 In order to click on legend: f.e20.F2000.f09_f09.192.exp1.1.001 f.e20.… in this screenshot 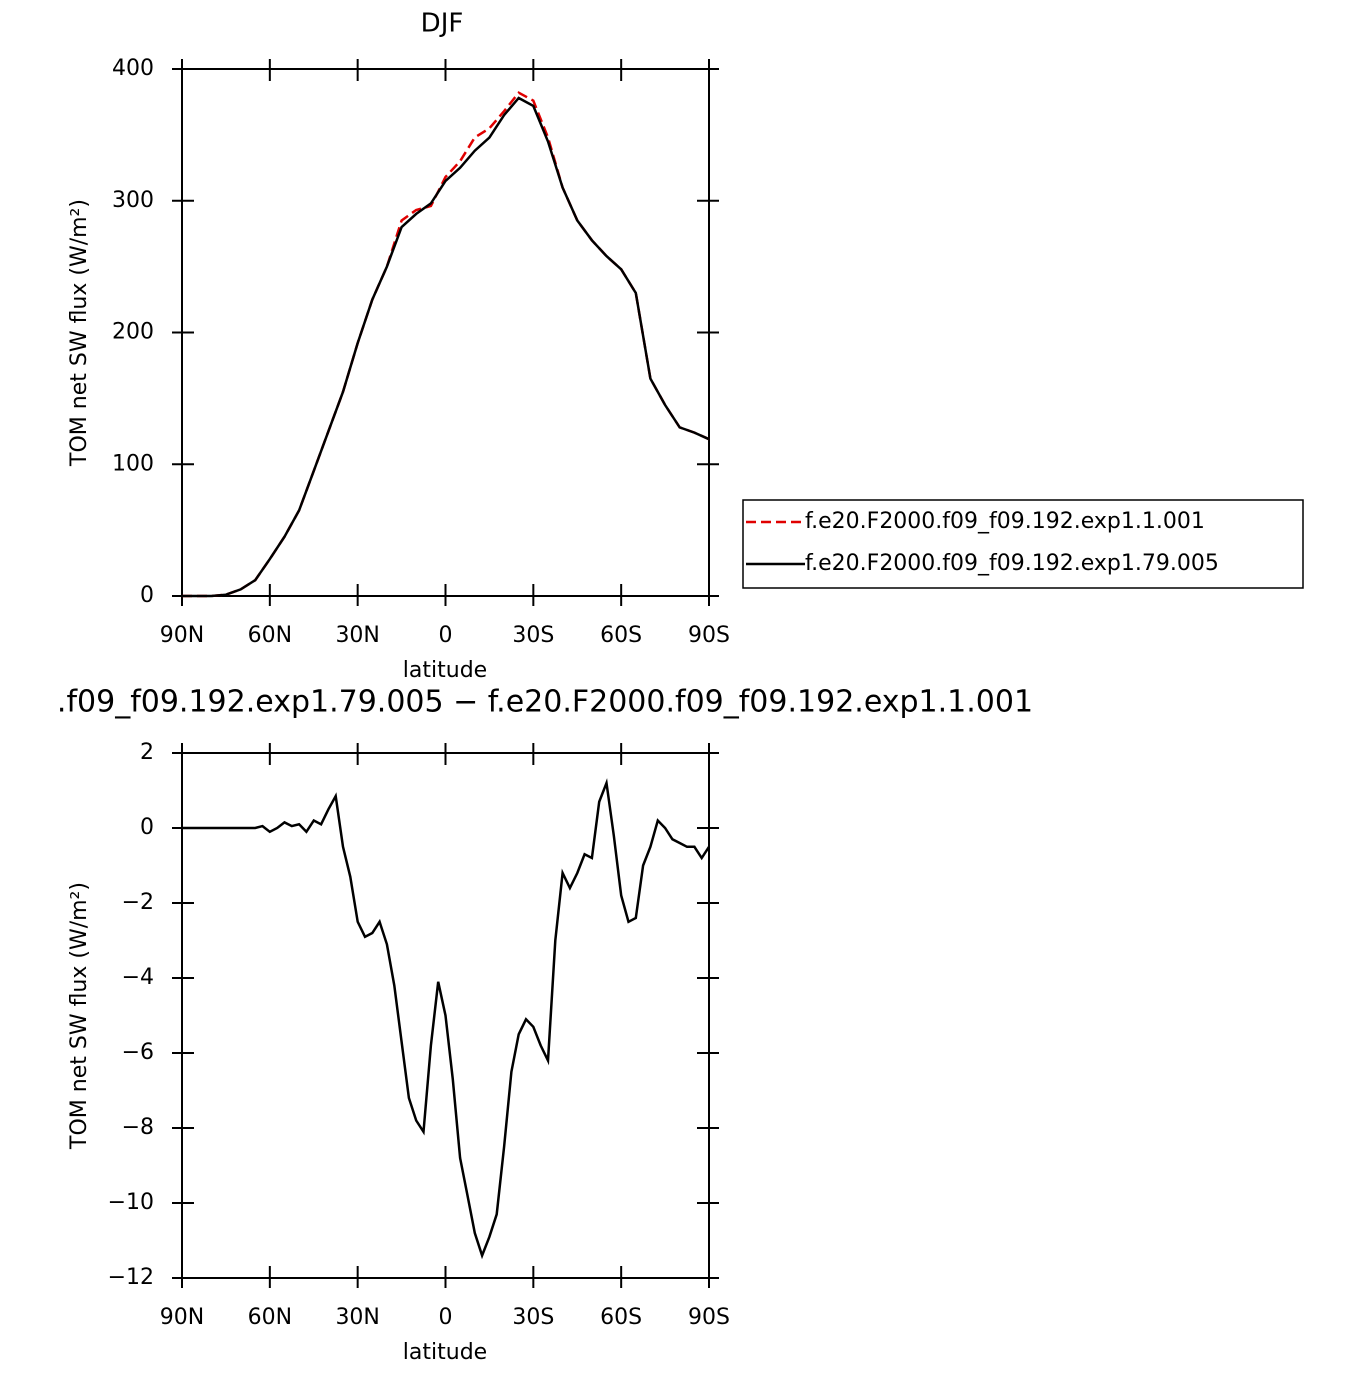, I will do `click(1023, 544)`.